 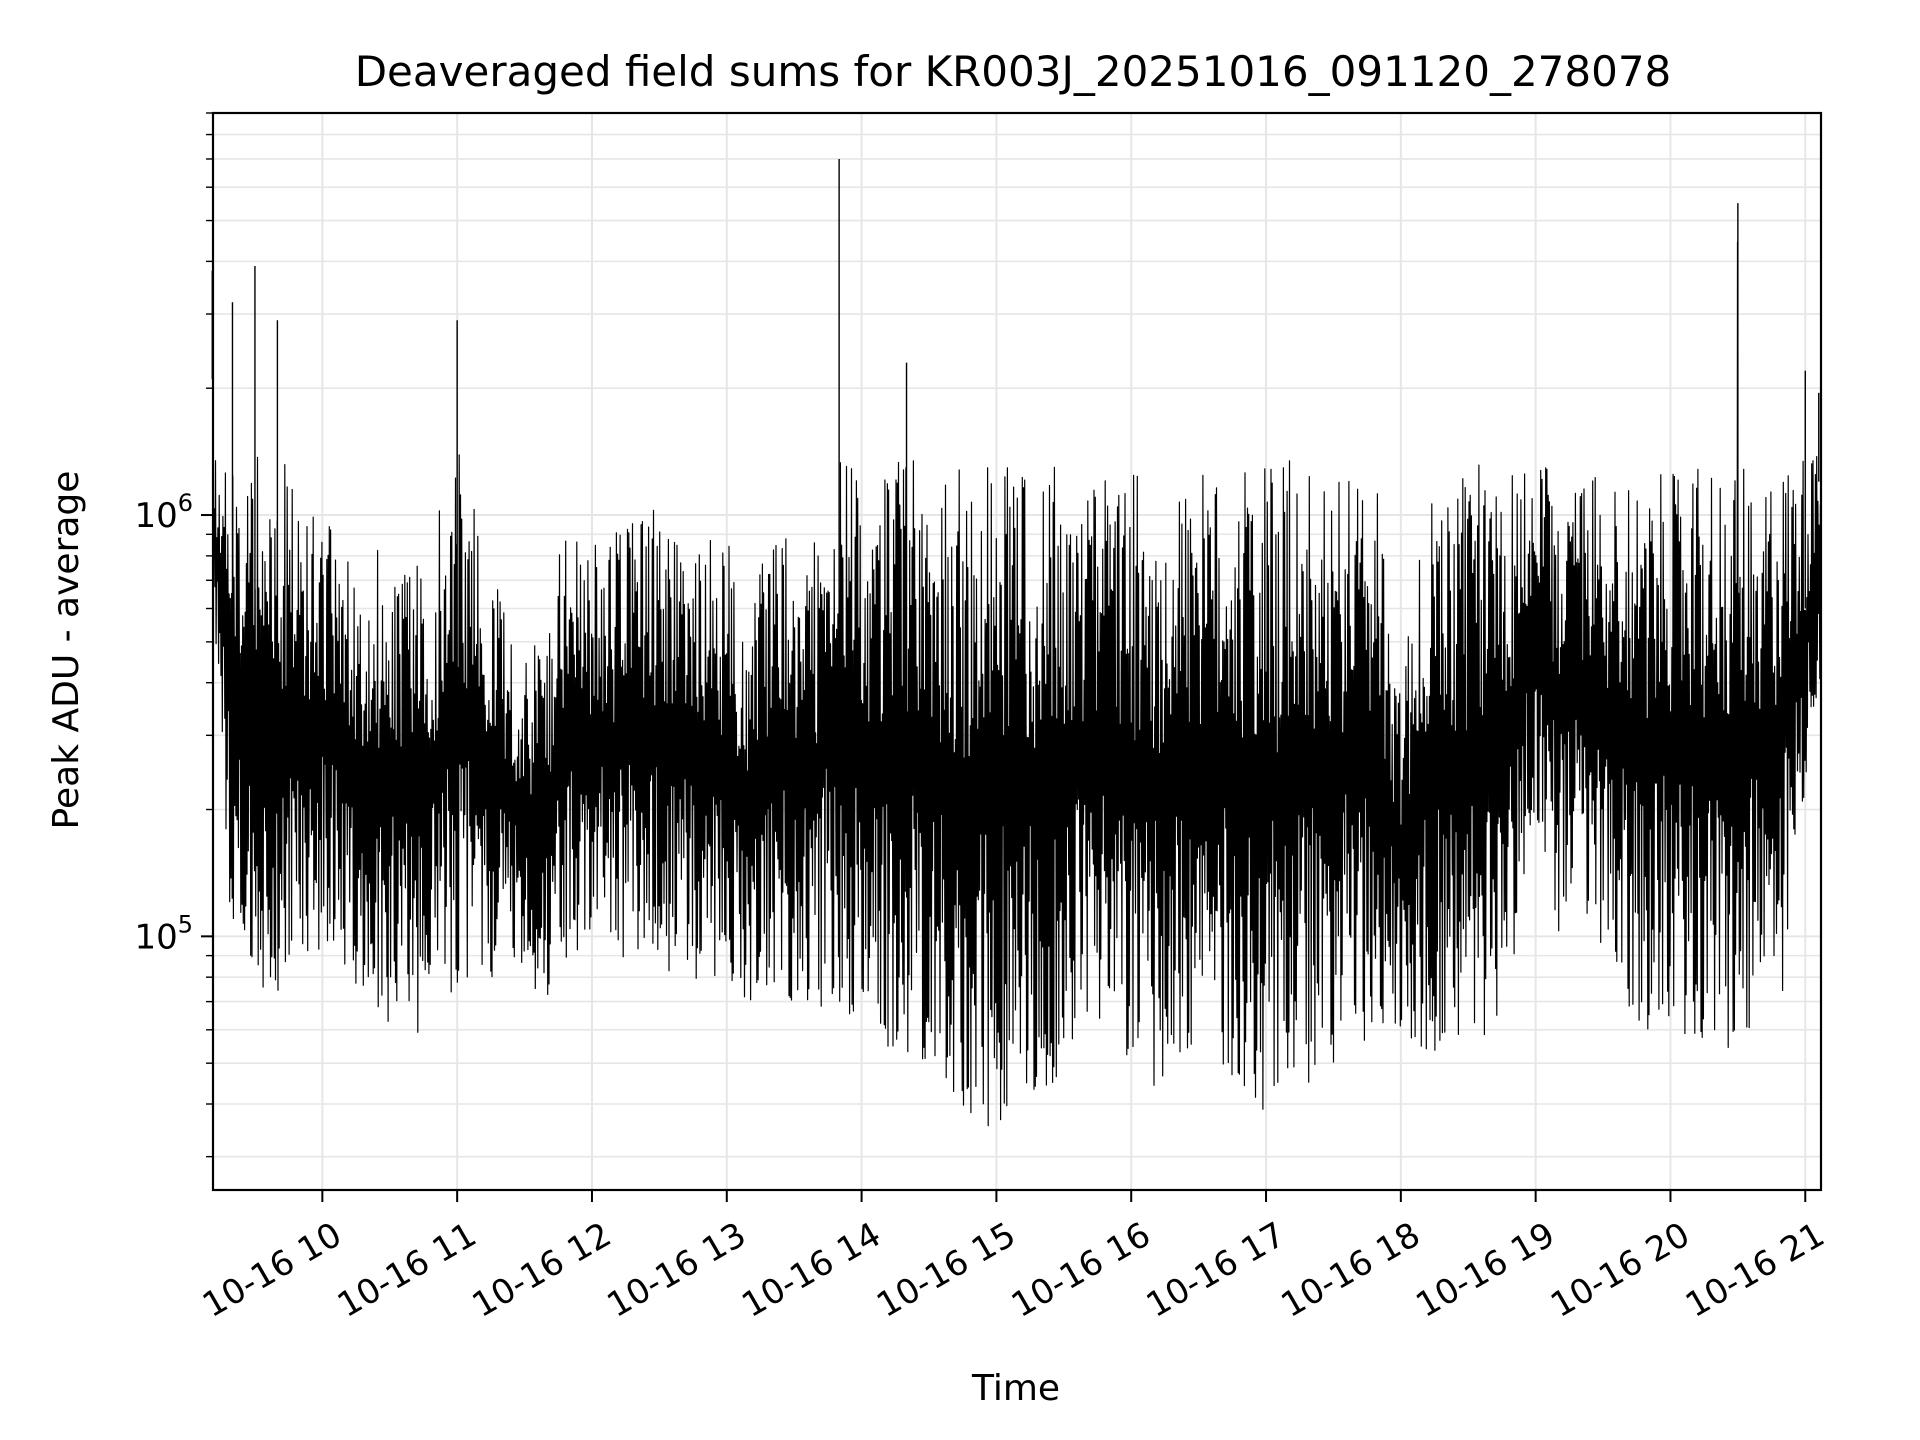 I want to click on y-axis: 10⁵ 10⁶, so click(x=173, y=635).